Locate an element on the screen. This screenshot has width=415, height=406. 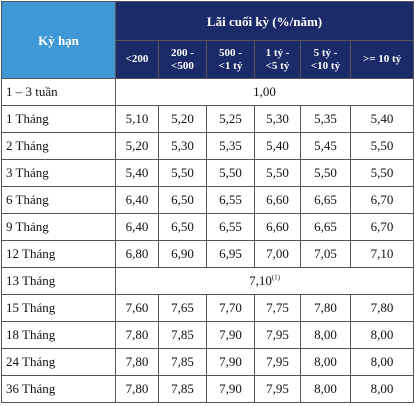
rate-cell: 5,25 is located at coordinates (230, 119).